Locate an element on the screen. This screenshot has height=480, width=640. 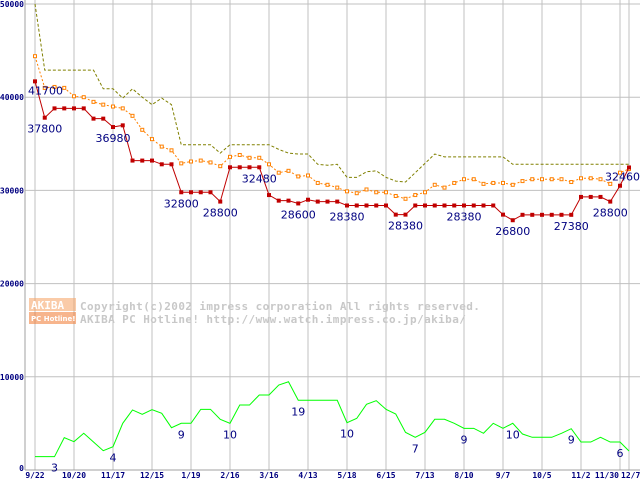
price-label: 28380 is located at coordinates (347, 216).